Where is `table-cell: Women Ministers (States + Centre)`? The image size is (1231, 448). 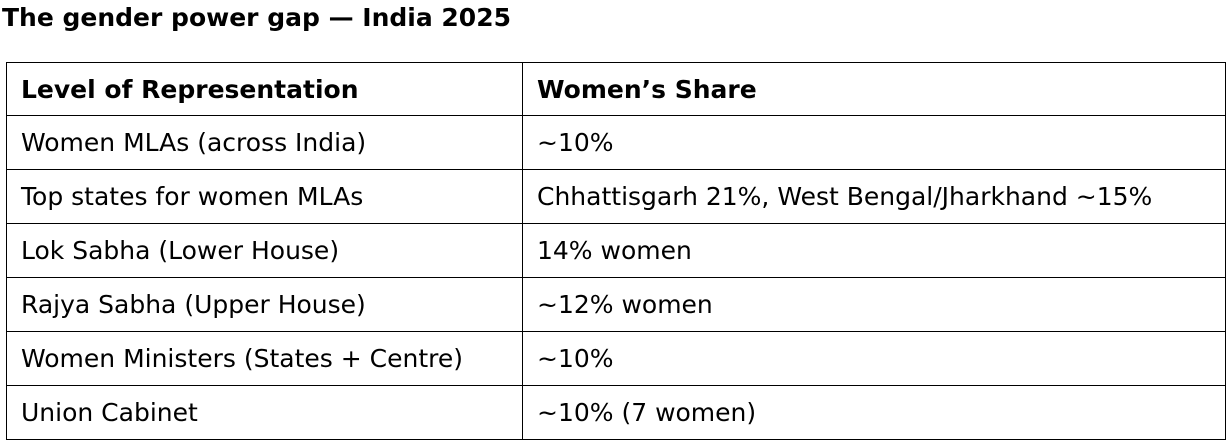
table-cell: Women Ministers (States + Centre) is located at coordinates (264, 358).